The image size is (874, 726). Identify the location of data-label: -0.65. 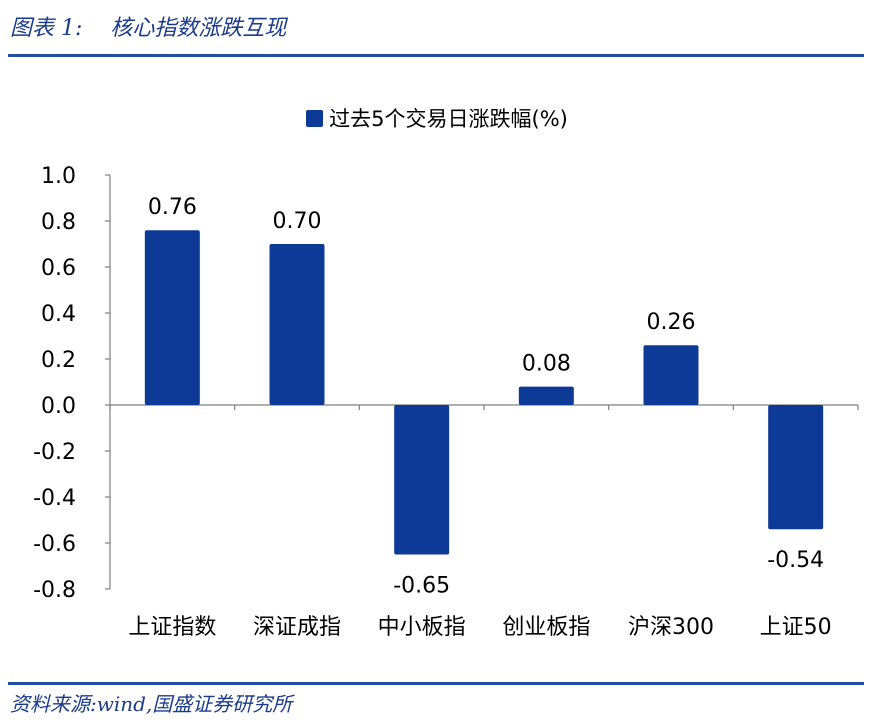
(421, 586).